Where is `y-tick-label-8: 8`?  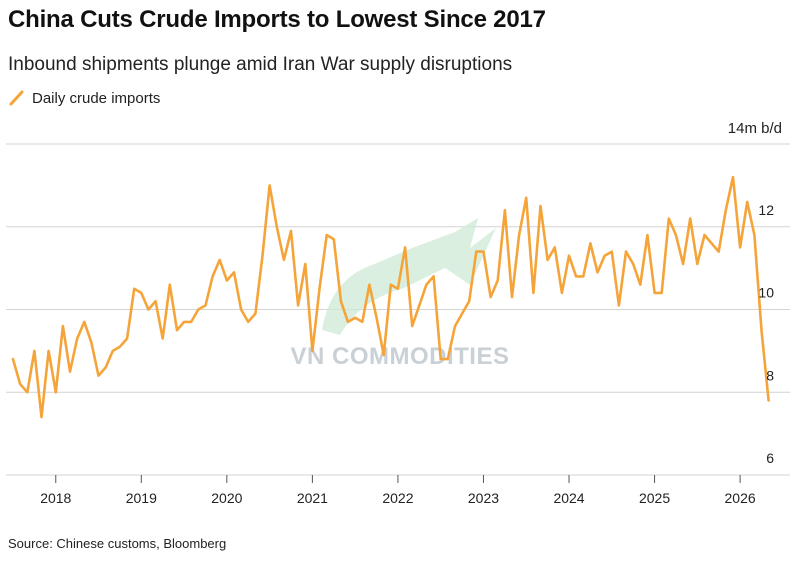 y-tick-label-8: 8 is located at coordinates (770, 375).